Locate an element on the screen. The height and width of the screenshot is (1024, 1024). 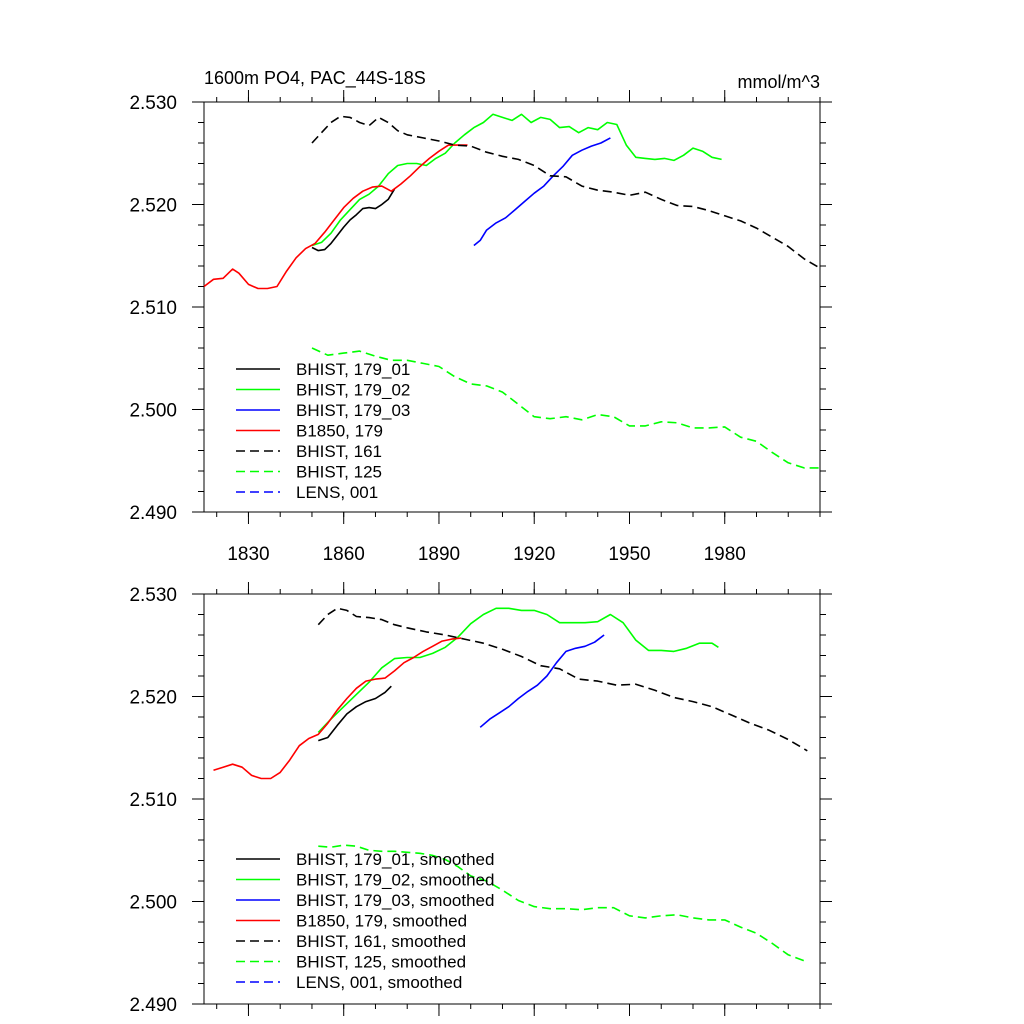
legend-label-0: BHIST, 179_01, smoothed is located at coordinates (395, 859).